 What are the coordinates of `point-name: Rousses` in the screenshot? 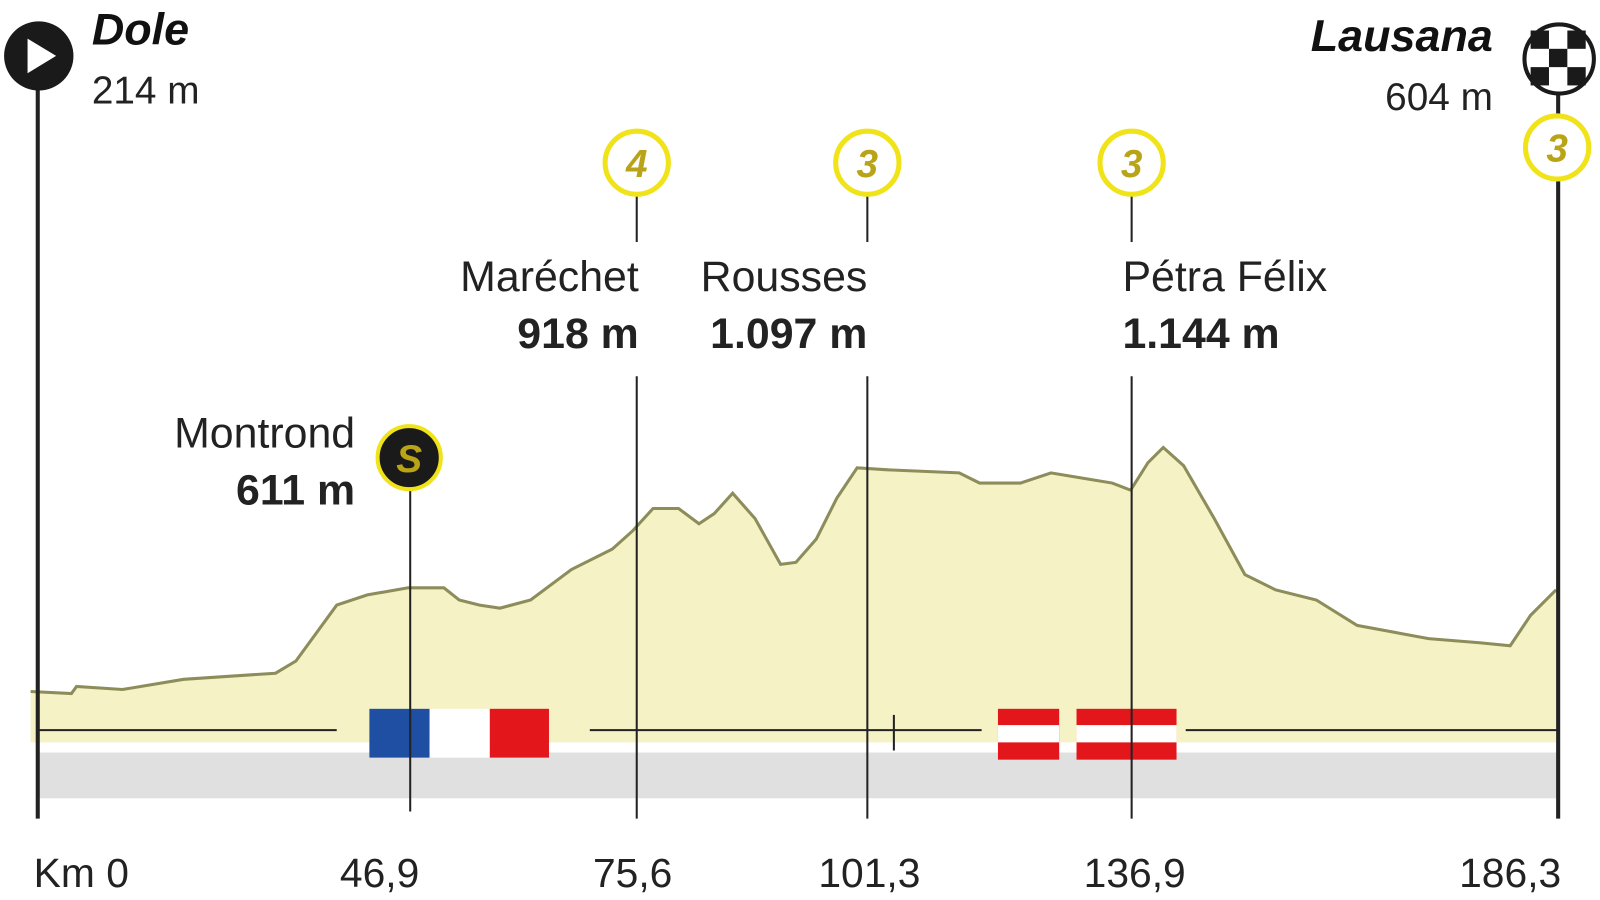 It's located at (784, 277).